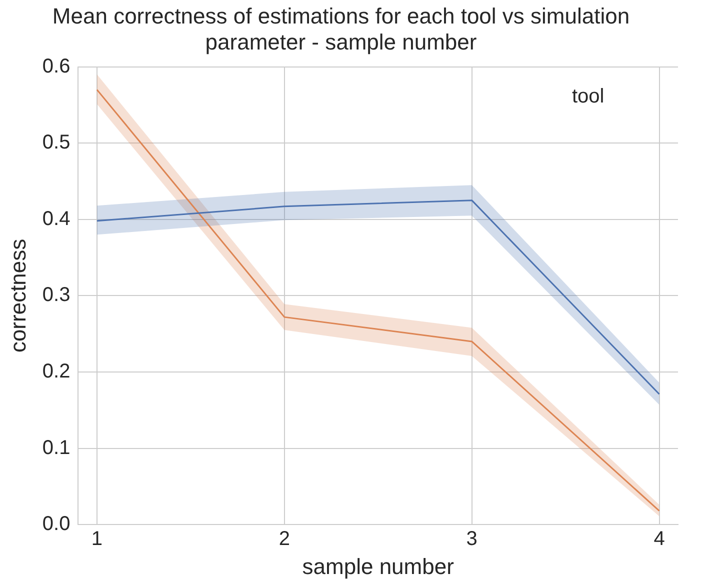  Describe the element at coordinates (17, 295) in the screenshot. I see `y-axis-title: correctness` at that location.